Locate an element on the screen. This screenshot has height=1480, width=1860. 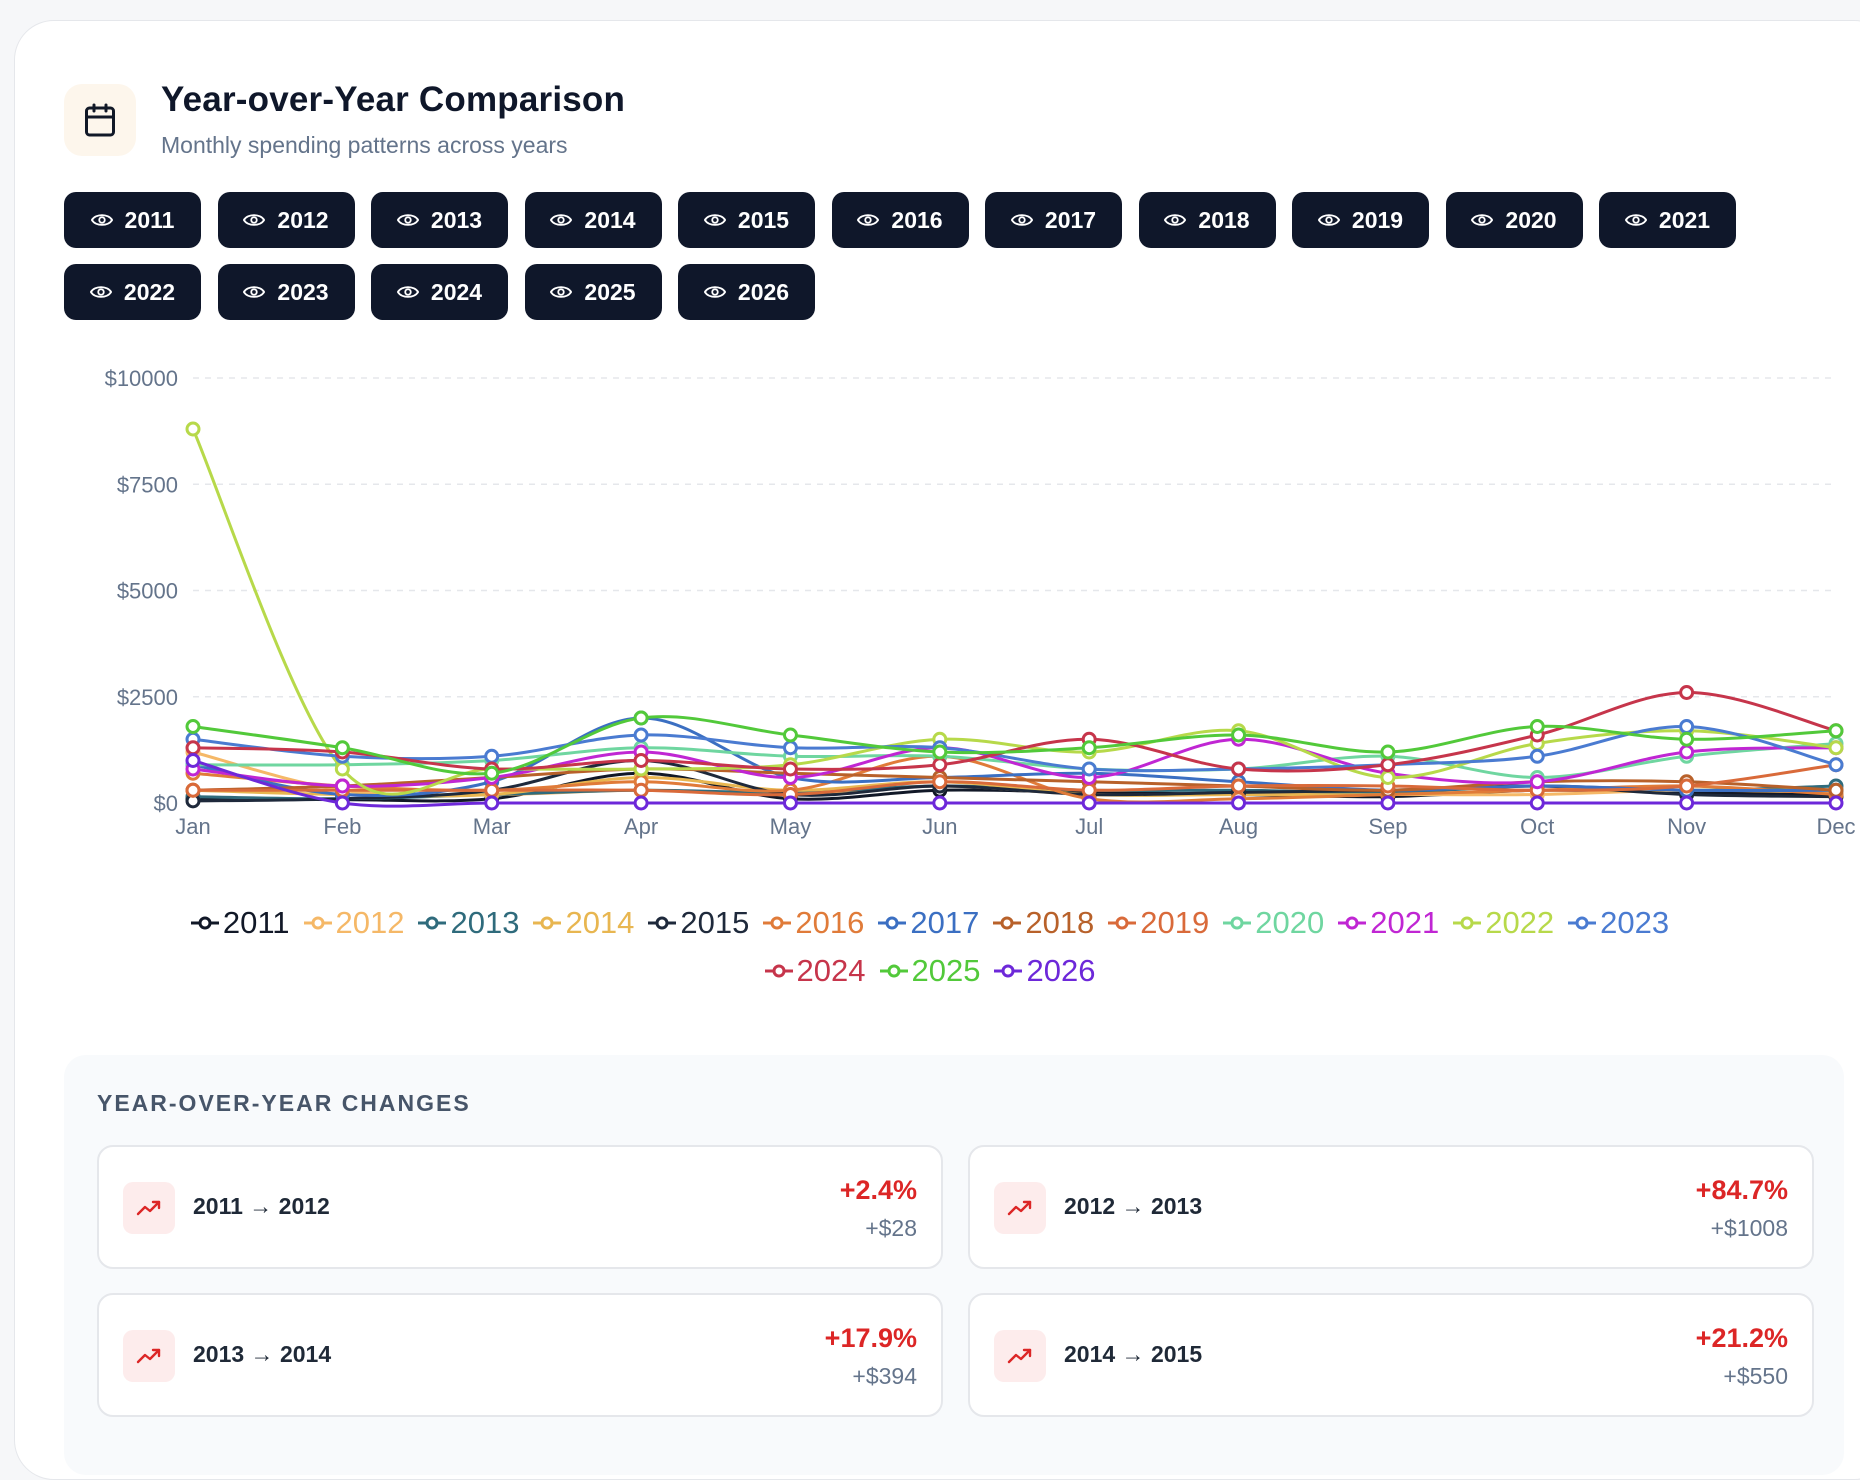
legend-item-2020: 2020 is located at coordinates (1273, 923).